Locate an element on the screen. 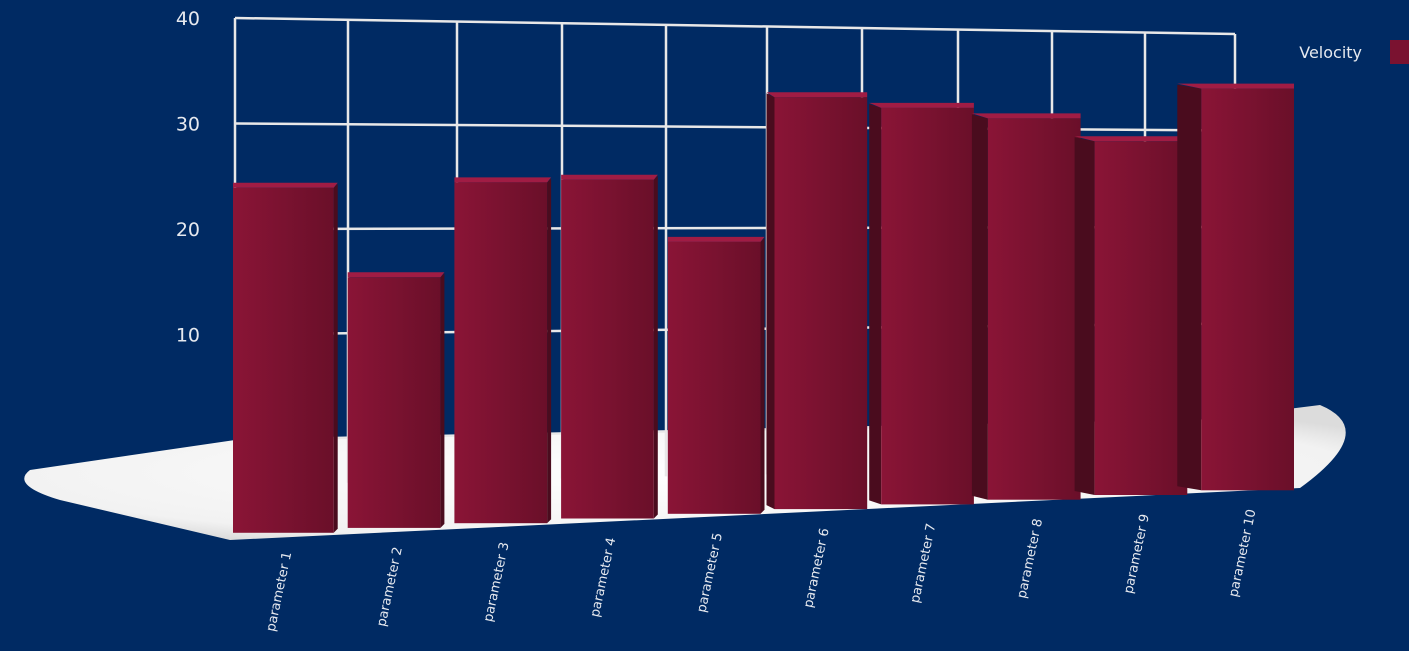 This screenshot has width=1409, height=651. x-tick-label: parameter 7 is located at coordinates (924, 563).